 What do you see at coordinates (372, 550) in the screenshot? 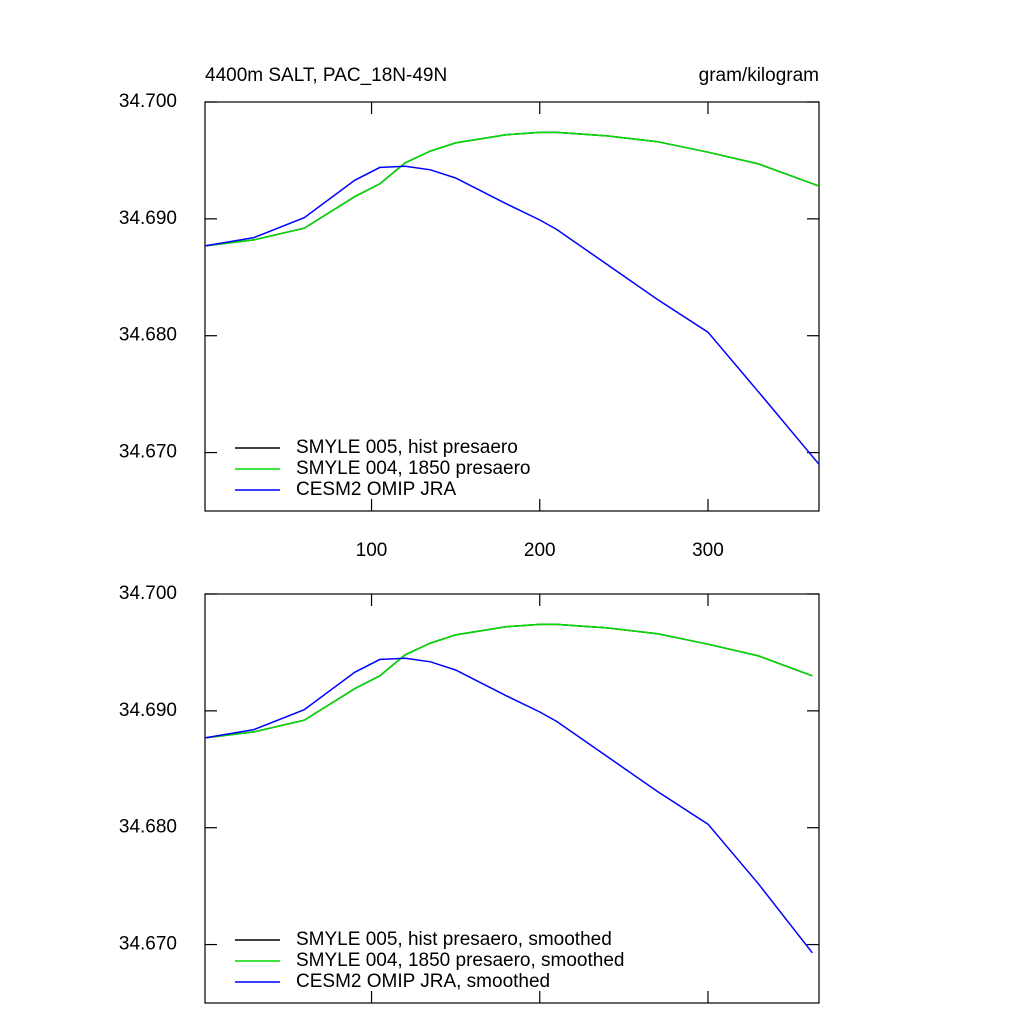
I see `x-tick-label: 100` at bounding box center [372, 550].